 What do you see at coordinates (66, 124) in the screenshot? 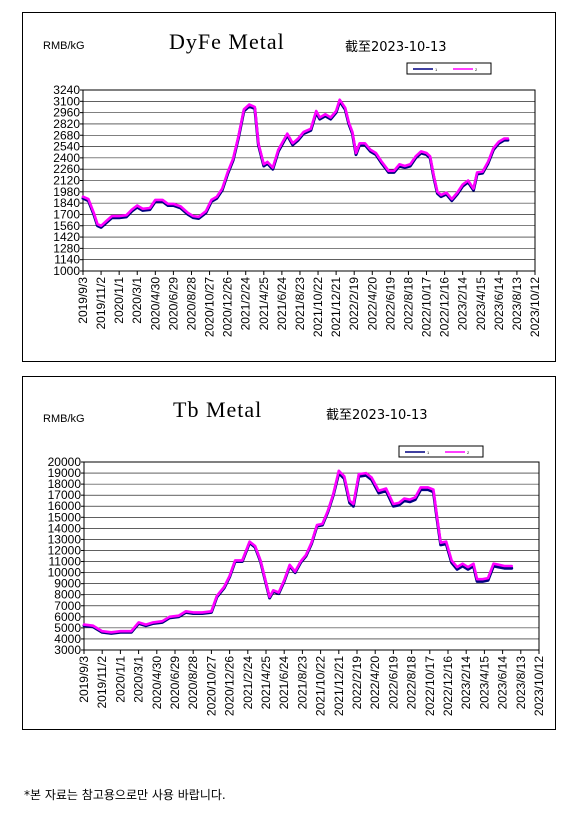
I see `dyfe-y-tick-label: 2820` at bounding box center [66, 124].